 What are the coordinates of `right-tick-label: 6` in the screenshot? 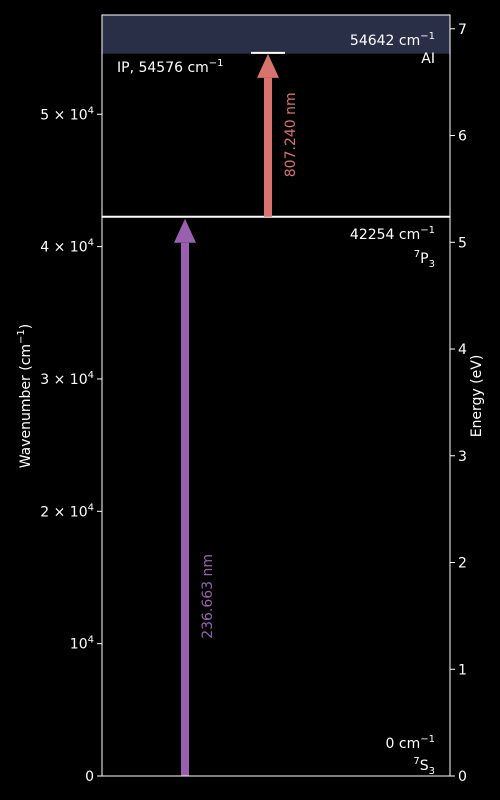 It's located at (462, 137).